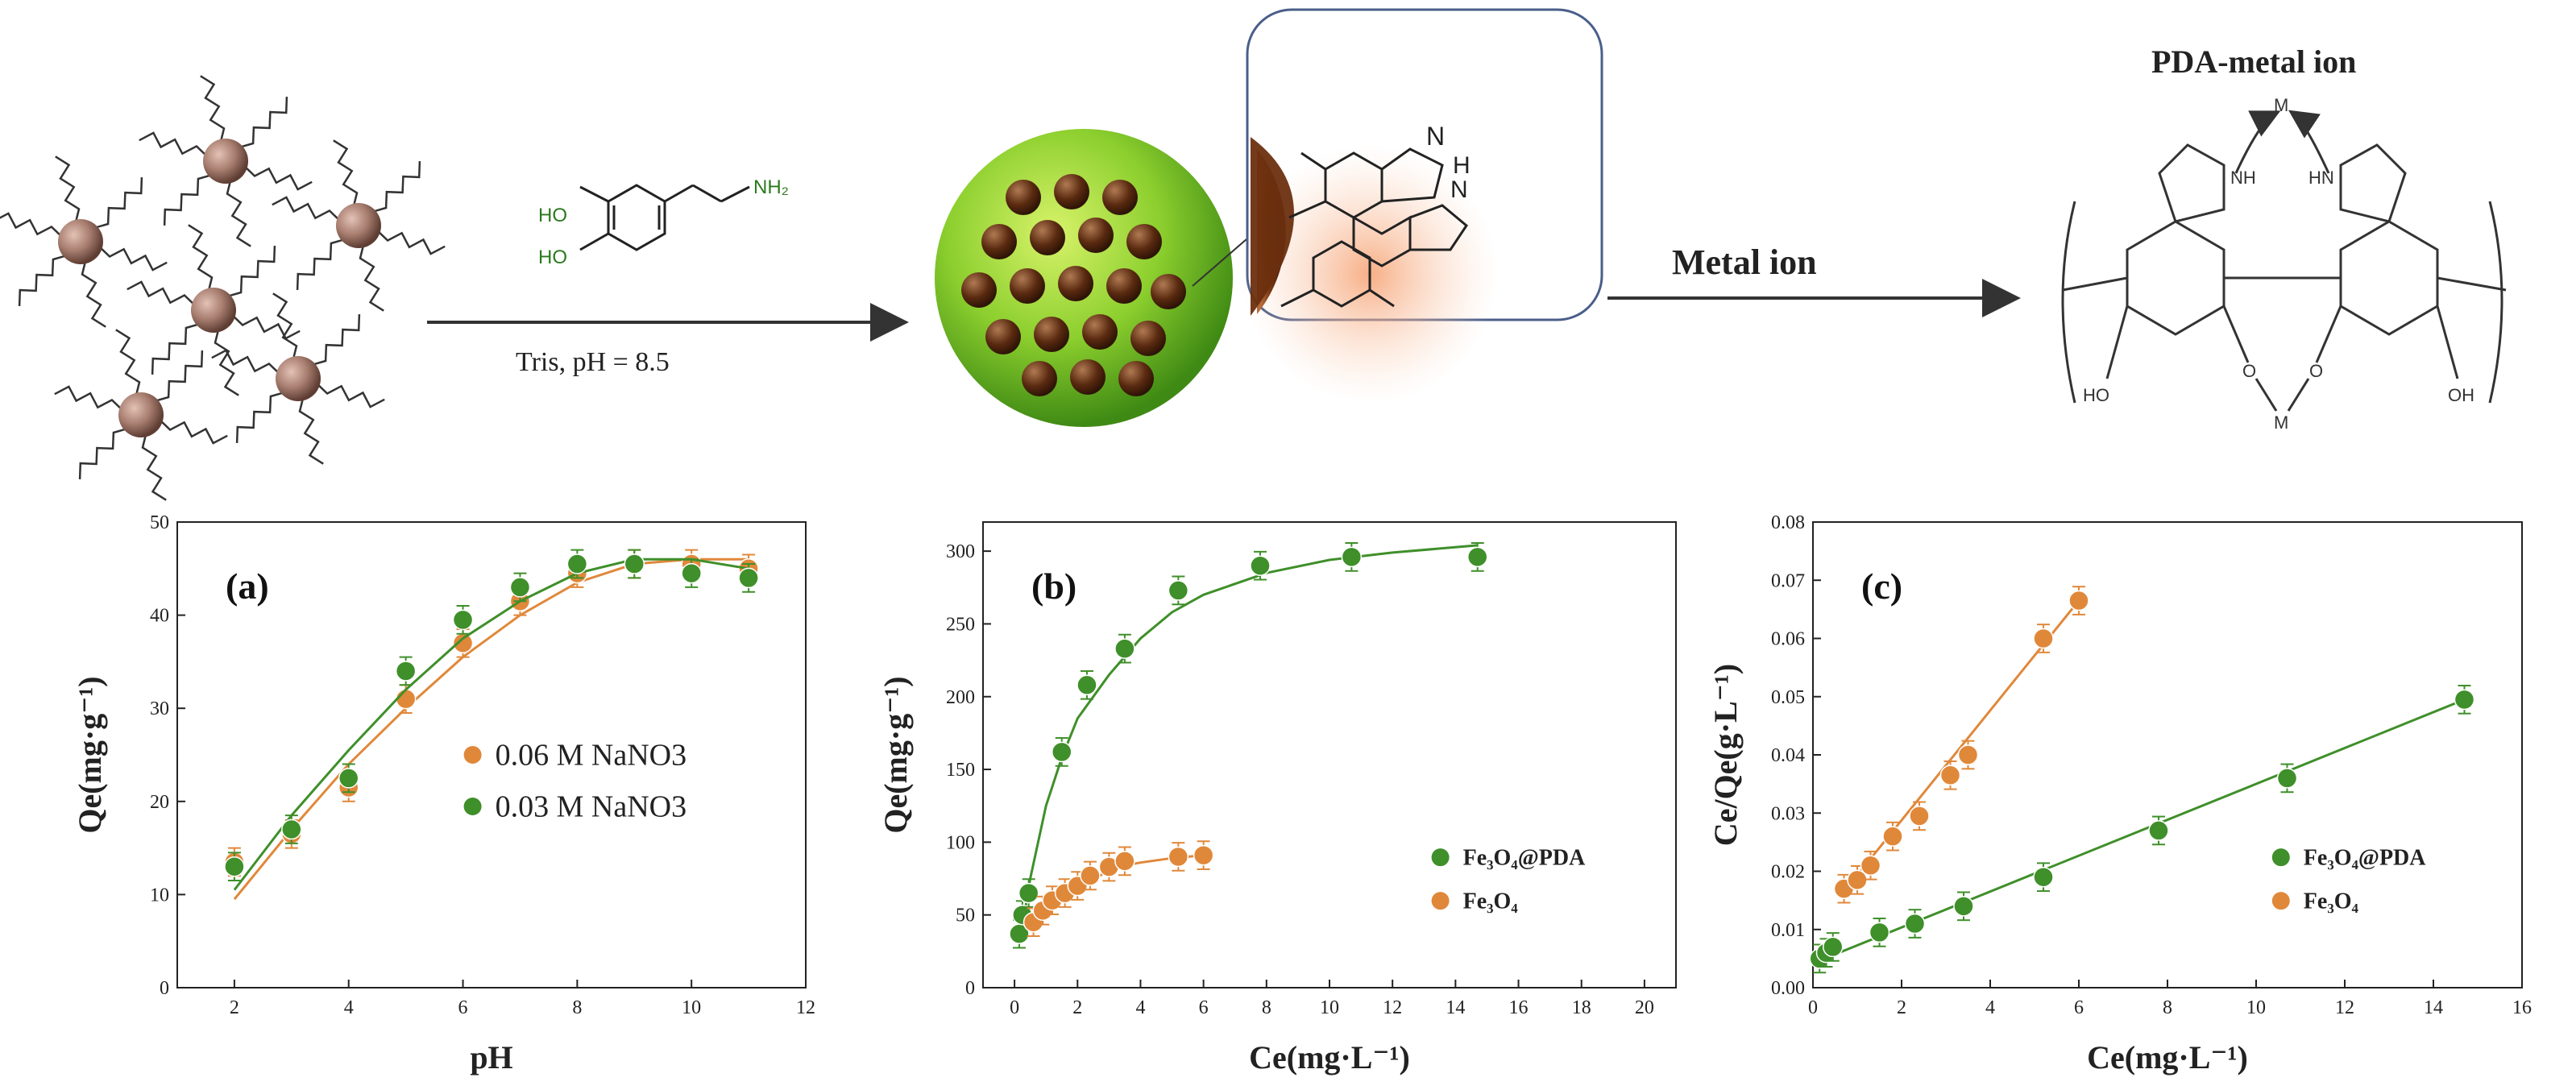 This screenshot has width=2576, height=1090. What do you see at coordinates (591, 807) in the screenshot?
I see `legend-label: 0.03 M NaNO3` at bounding box center [591, 807].